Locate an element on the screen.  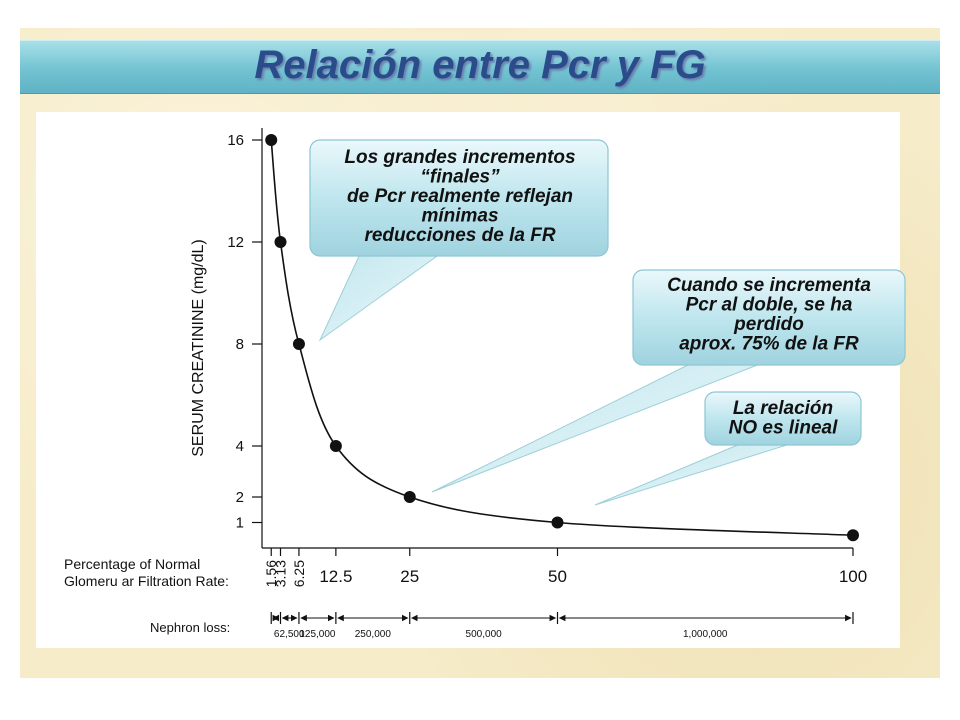
callout-line: reducciones de la FR is located at coordinates (459, 235).